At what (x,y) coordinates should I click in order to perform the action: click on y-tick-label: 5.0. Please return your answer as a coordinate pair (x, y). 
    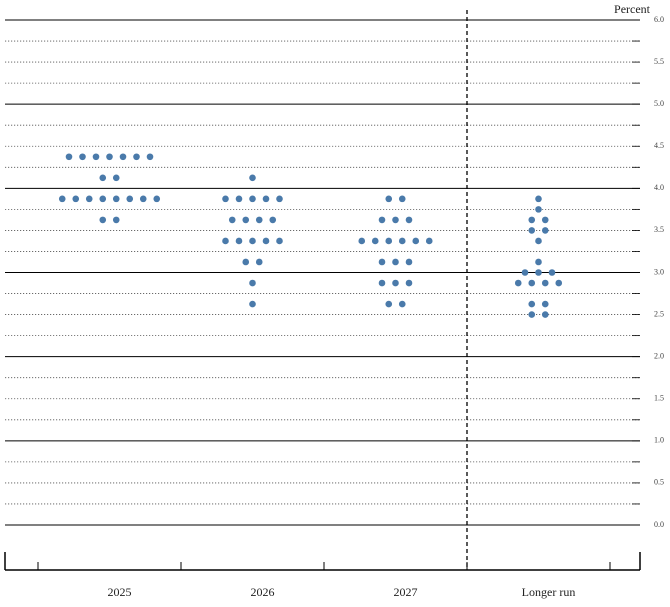
    Looking at the image, I should click on (659, 103).